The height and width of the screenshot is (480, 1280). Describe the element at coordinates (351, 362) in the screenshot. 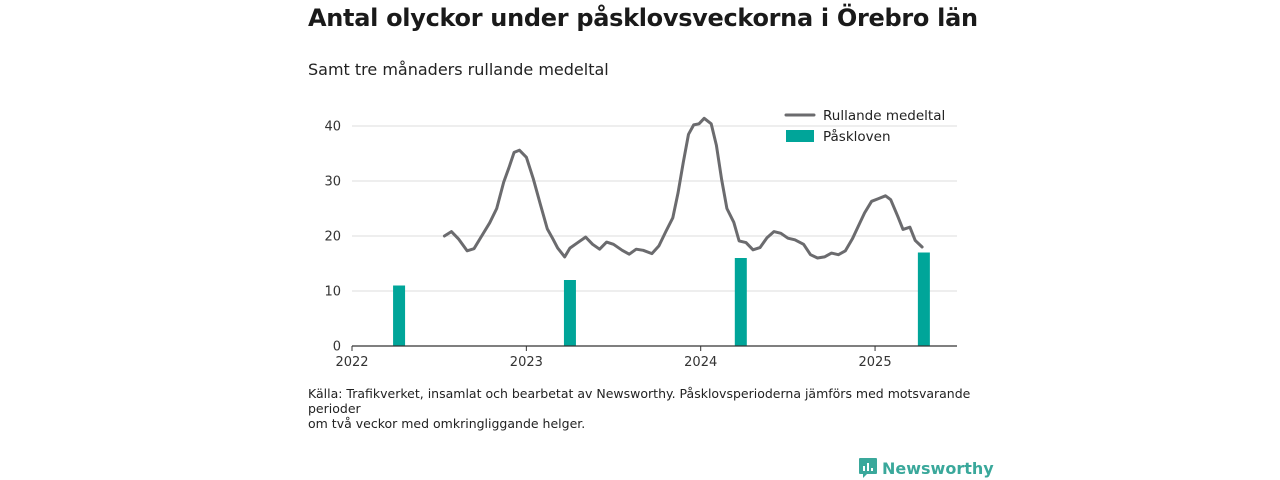

I see `x-tick-label: 2022` at that location.